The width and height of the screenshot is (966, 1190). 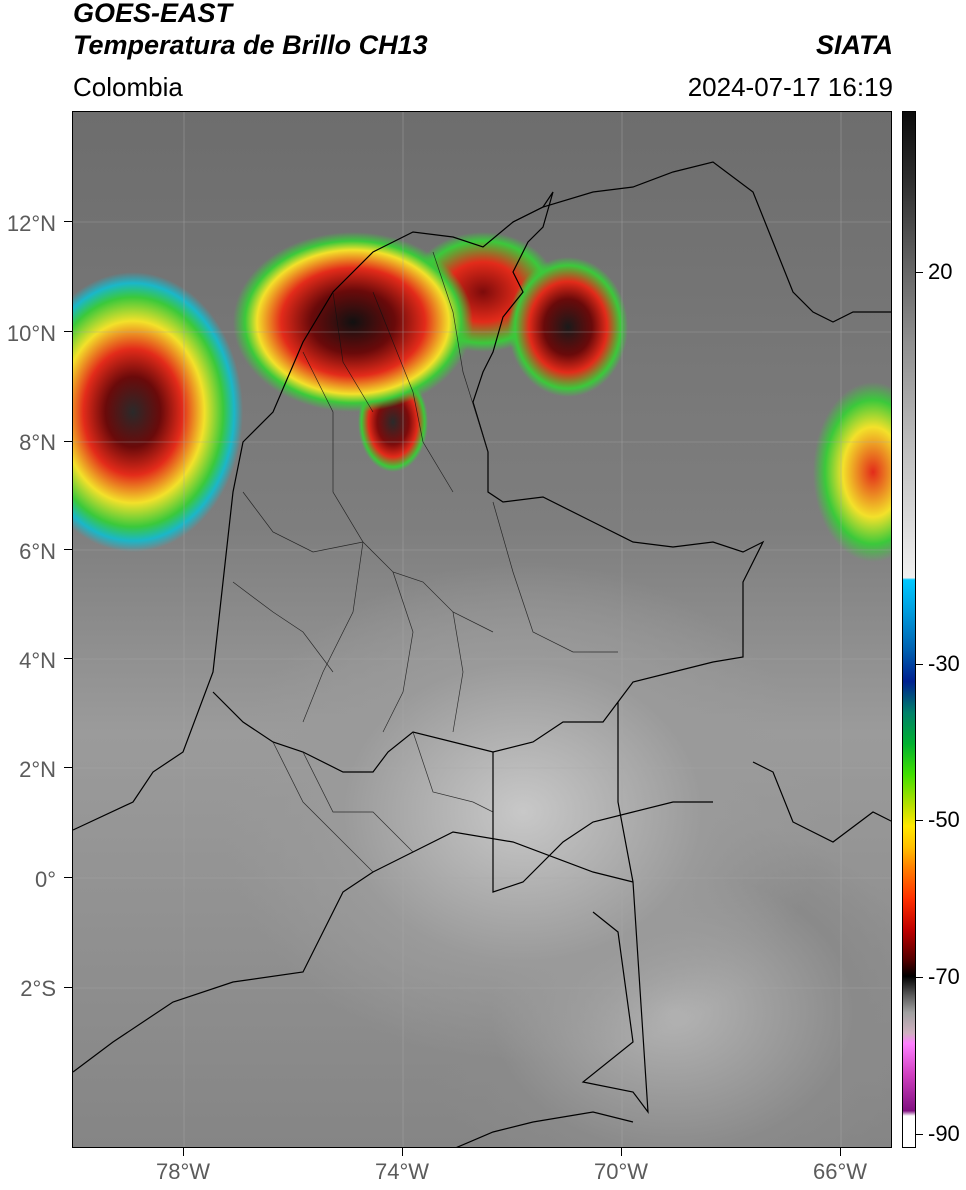 What do you see at coordinates (944, 819) in the screenshot?
I see `colorbar-label: -50` at bounding box center [944, 819].